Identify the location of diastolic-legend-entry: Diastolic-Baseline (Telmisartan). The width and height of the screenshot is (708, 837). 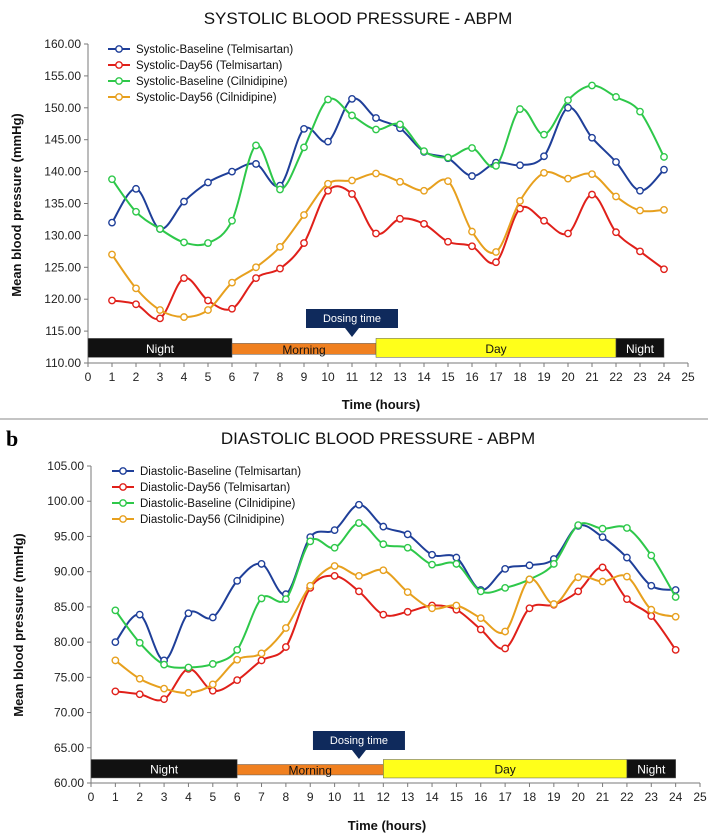
(220, 472).